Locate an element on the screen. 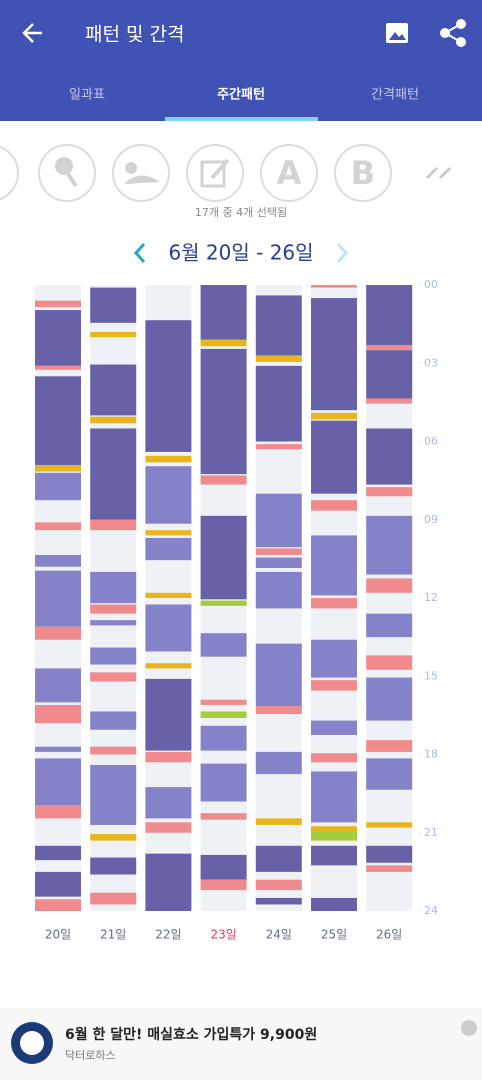 This screenshot has width=482, height=1080. image-button is located at coordinates (397, 33).